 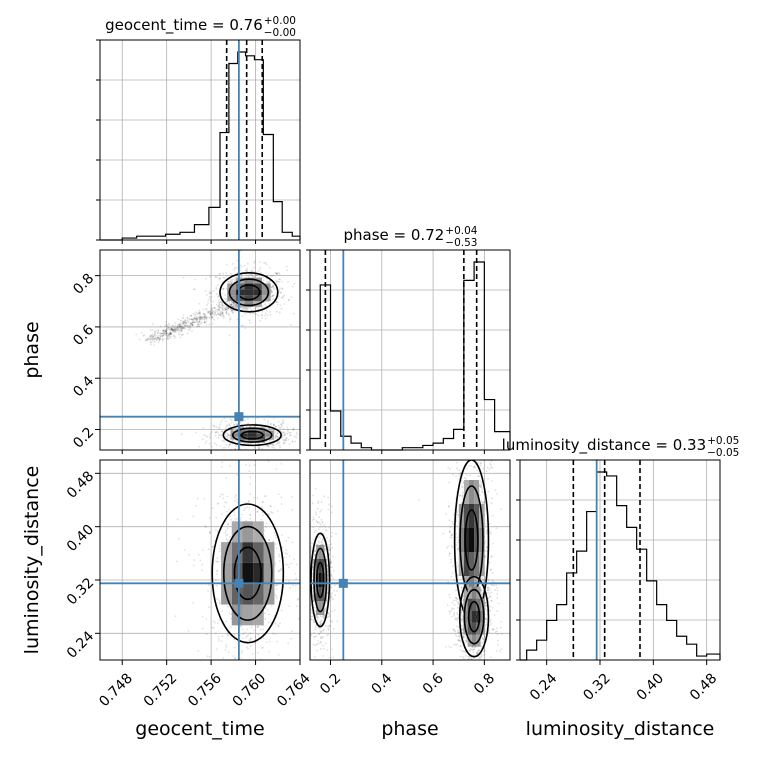 I want to click on x-axis-label-geocent_time: geocent_time, so click(x=199, y=729).